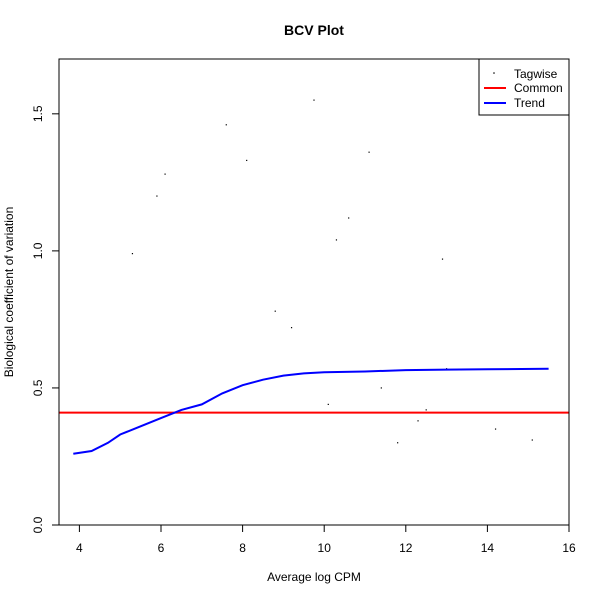 Image resolution: width=600 pixels, height=600 pixels. Describe the element at coordinates (161, 548) in the screenshot. I see `x-tick-label: 6` at that location.